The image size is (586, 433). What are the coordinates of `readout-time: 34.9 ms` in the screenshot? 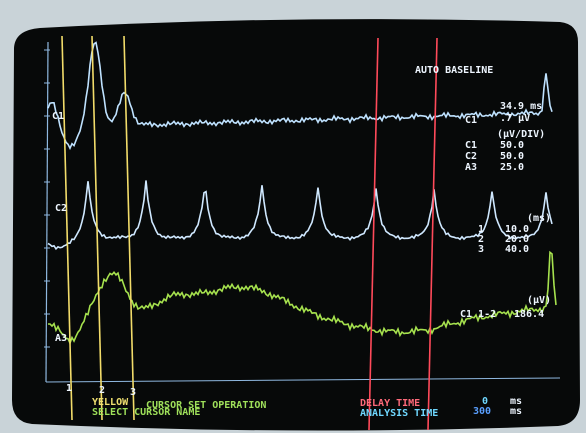 It's located at (521, 106).